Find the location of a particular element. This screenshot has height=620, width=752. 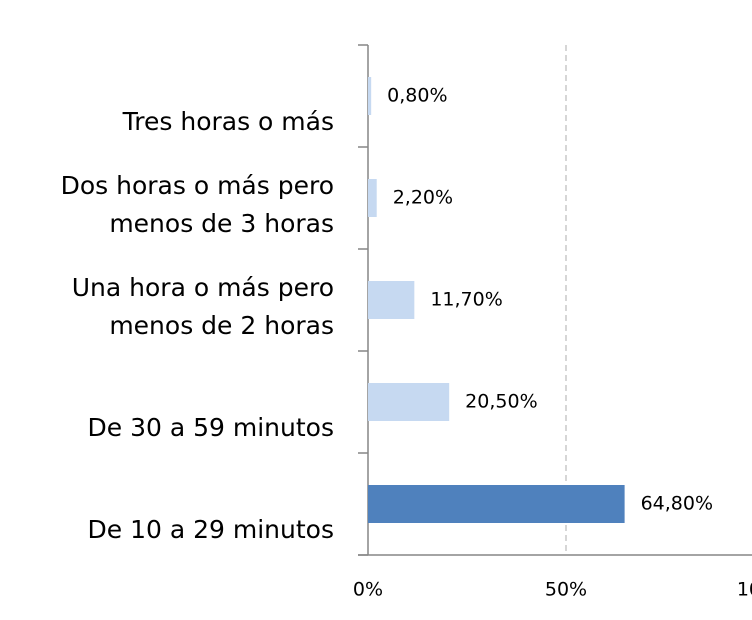

data-label: 20,50% is located at coordinates (501, 402).